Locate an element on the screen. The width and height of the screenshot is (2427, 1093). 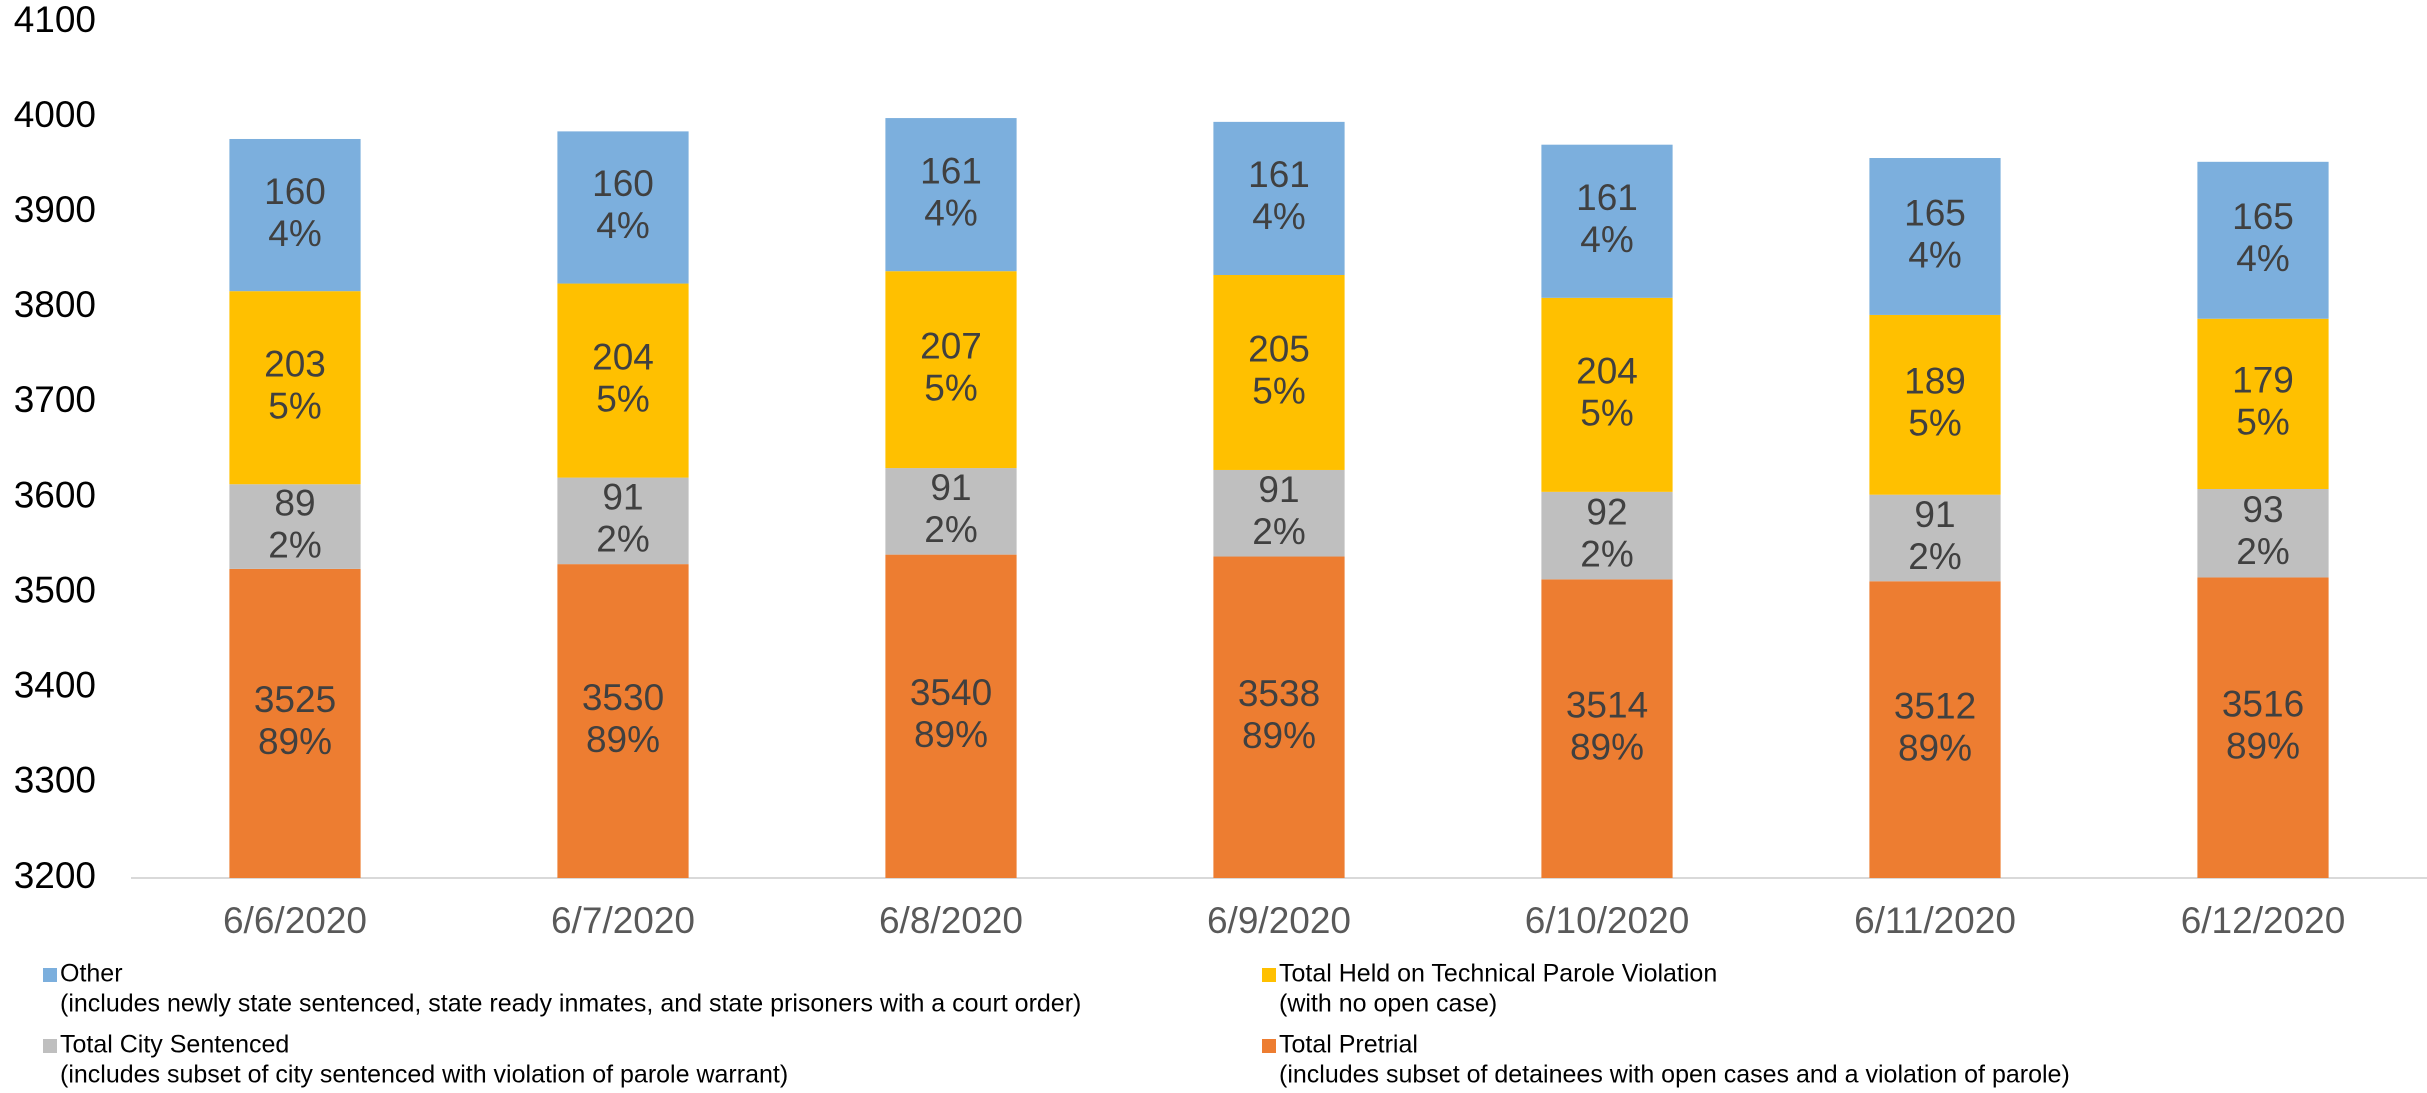
y-tick-label: 3700 is located at coordinates (55, 399).